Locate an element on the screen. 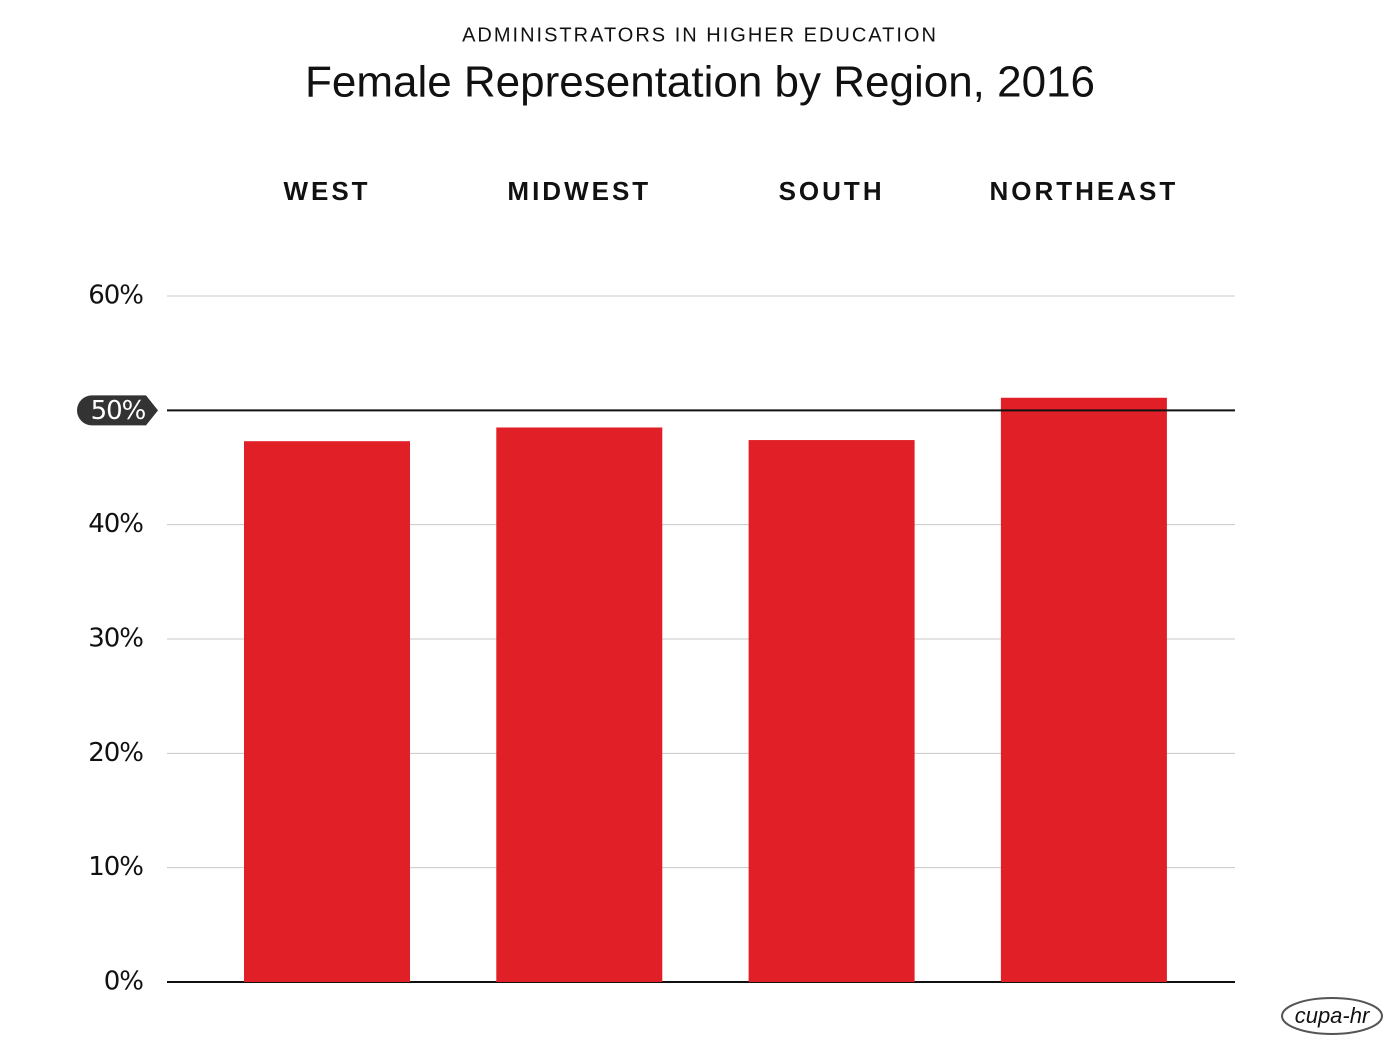  y-tick-label: 20% is located at coordinates (115, 753).